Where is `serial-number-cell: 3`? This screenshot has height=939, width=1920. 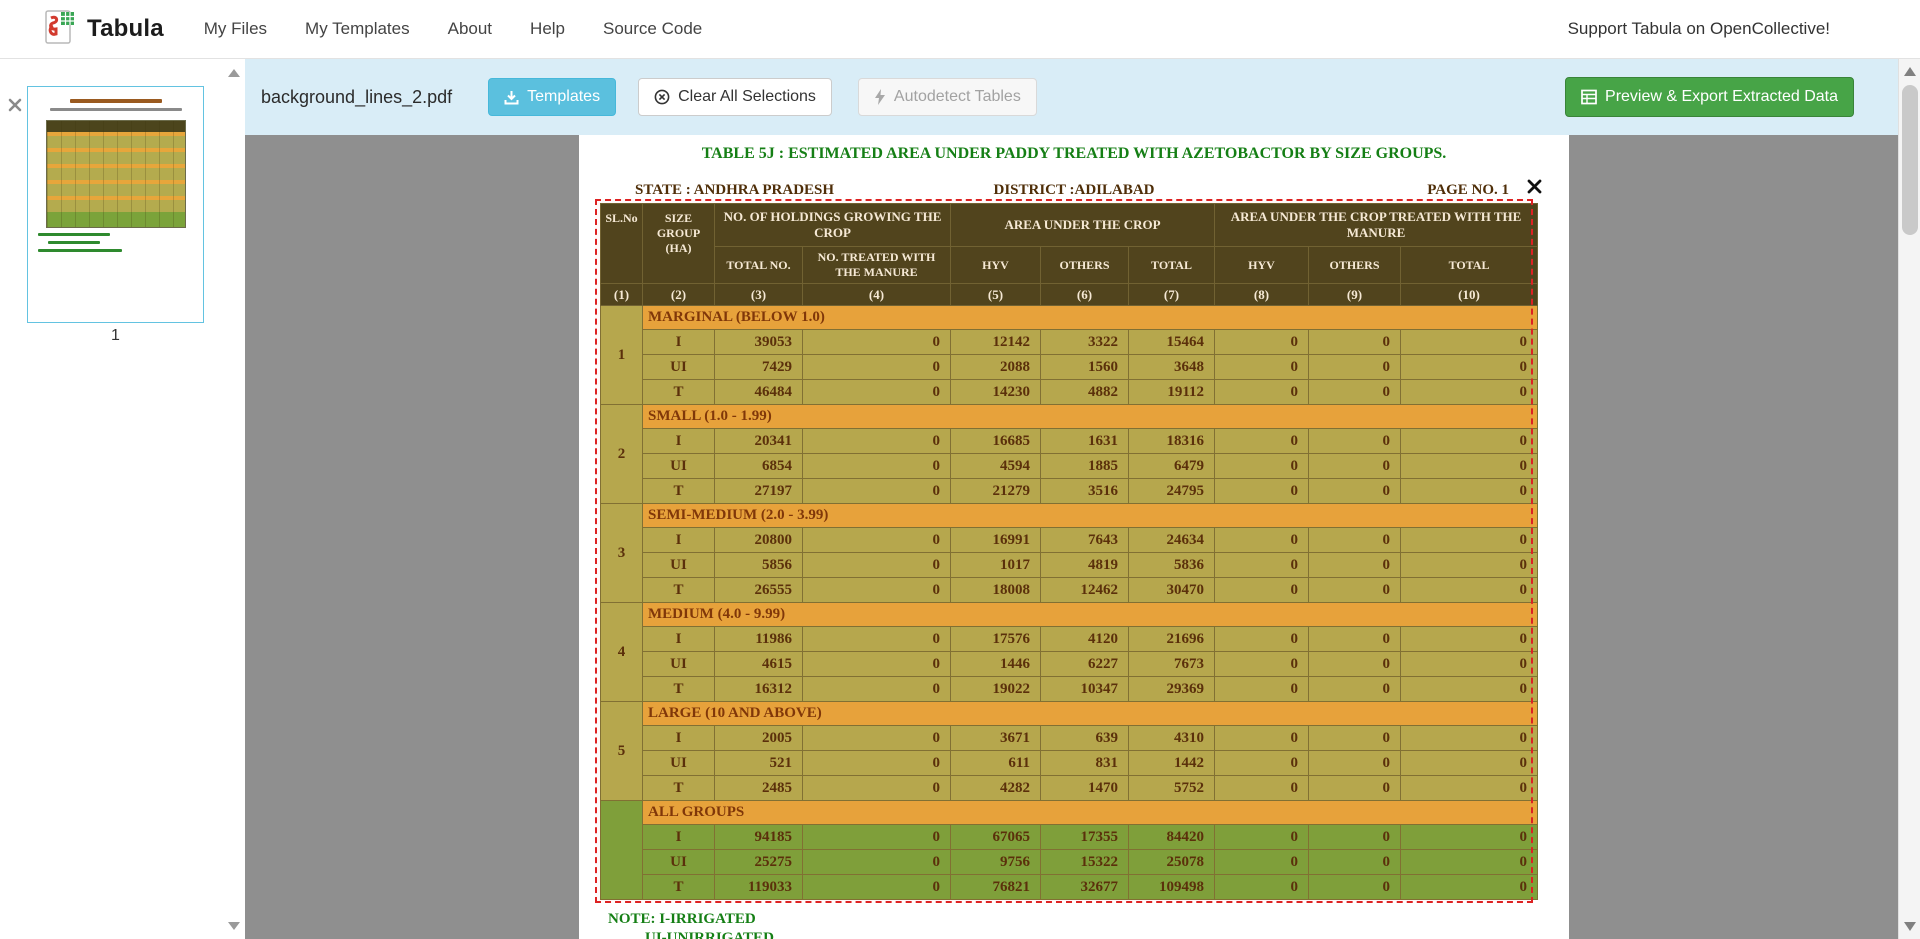 serial-number-cell: 3 is located at coordinates (621, 553).